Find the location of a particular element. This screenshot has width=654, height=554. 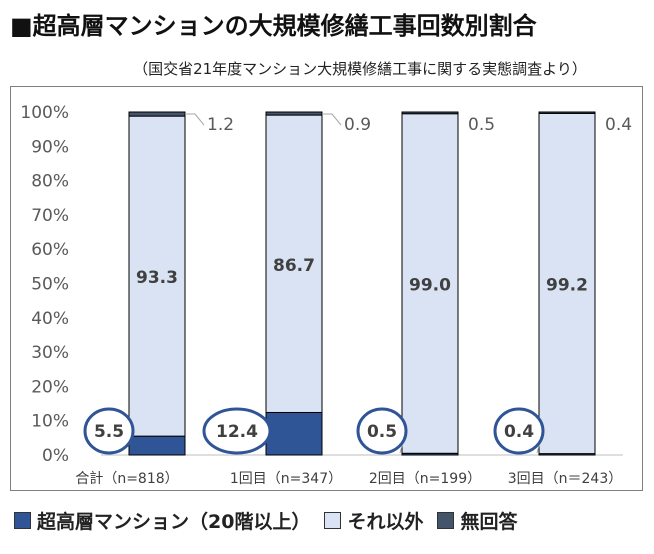

data-label-super-highrise: 5.5 is located at coordinates (109, 432).